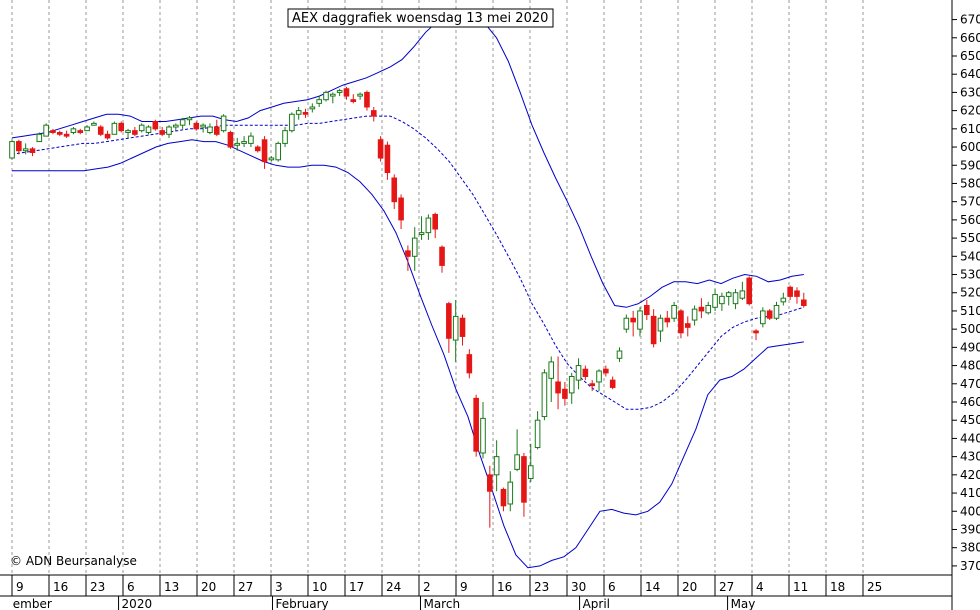 Image resolution: width=980 pixels, height=610 pixels. I want to click on y-tick-label-400: 400, so click(970, 511).